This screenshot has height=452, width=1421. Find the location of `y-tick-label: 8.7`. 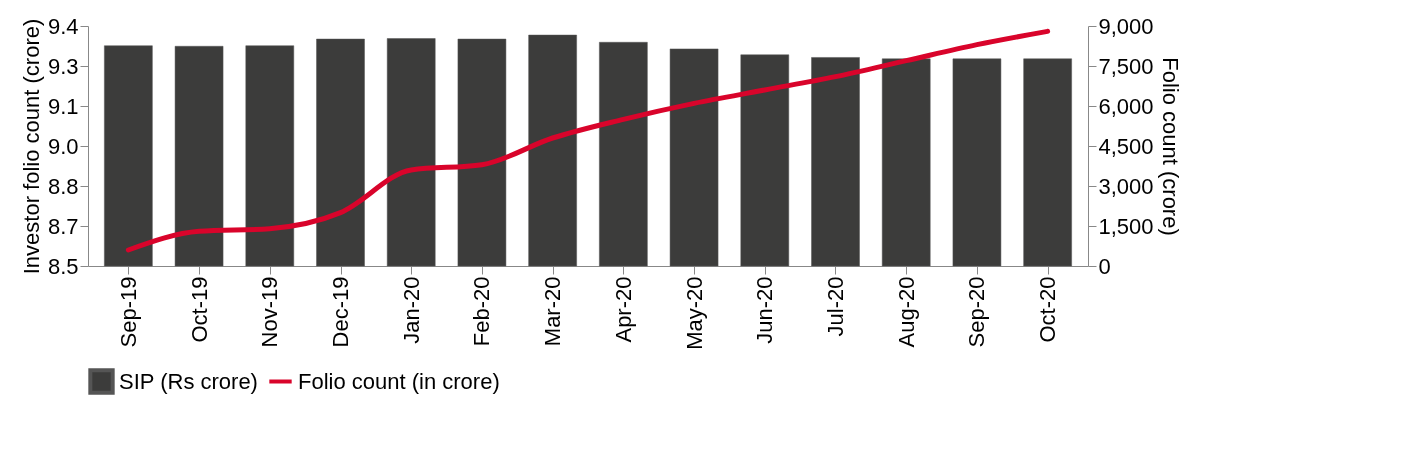

y-tick-label: 8.7 is located at coordinates (63, 226).